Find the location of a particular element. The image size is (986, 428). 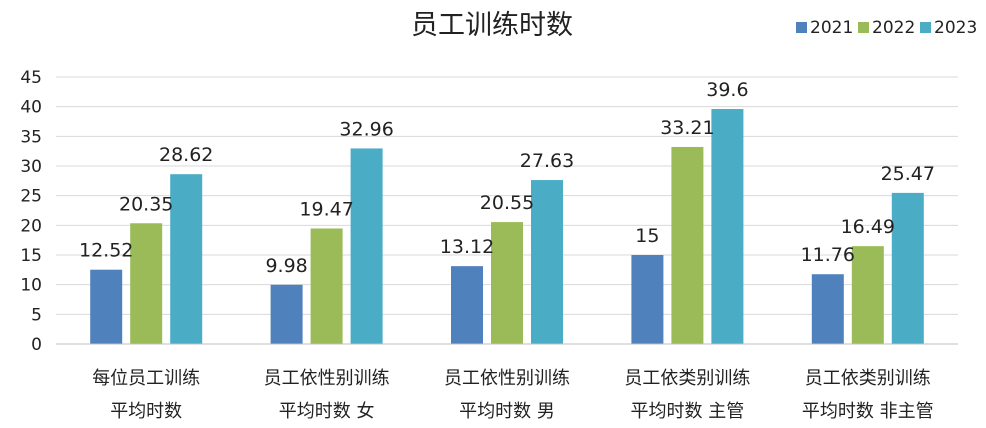

y-tick-label: 25 is located at coordinates (31, 197).